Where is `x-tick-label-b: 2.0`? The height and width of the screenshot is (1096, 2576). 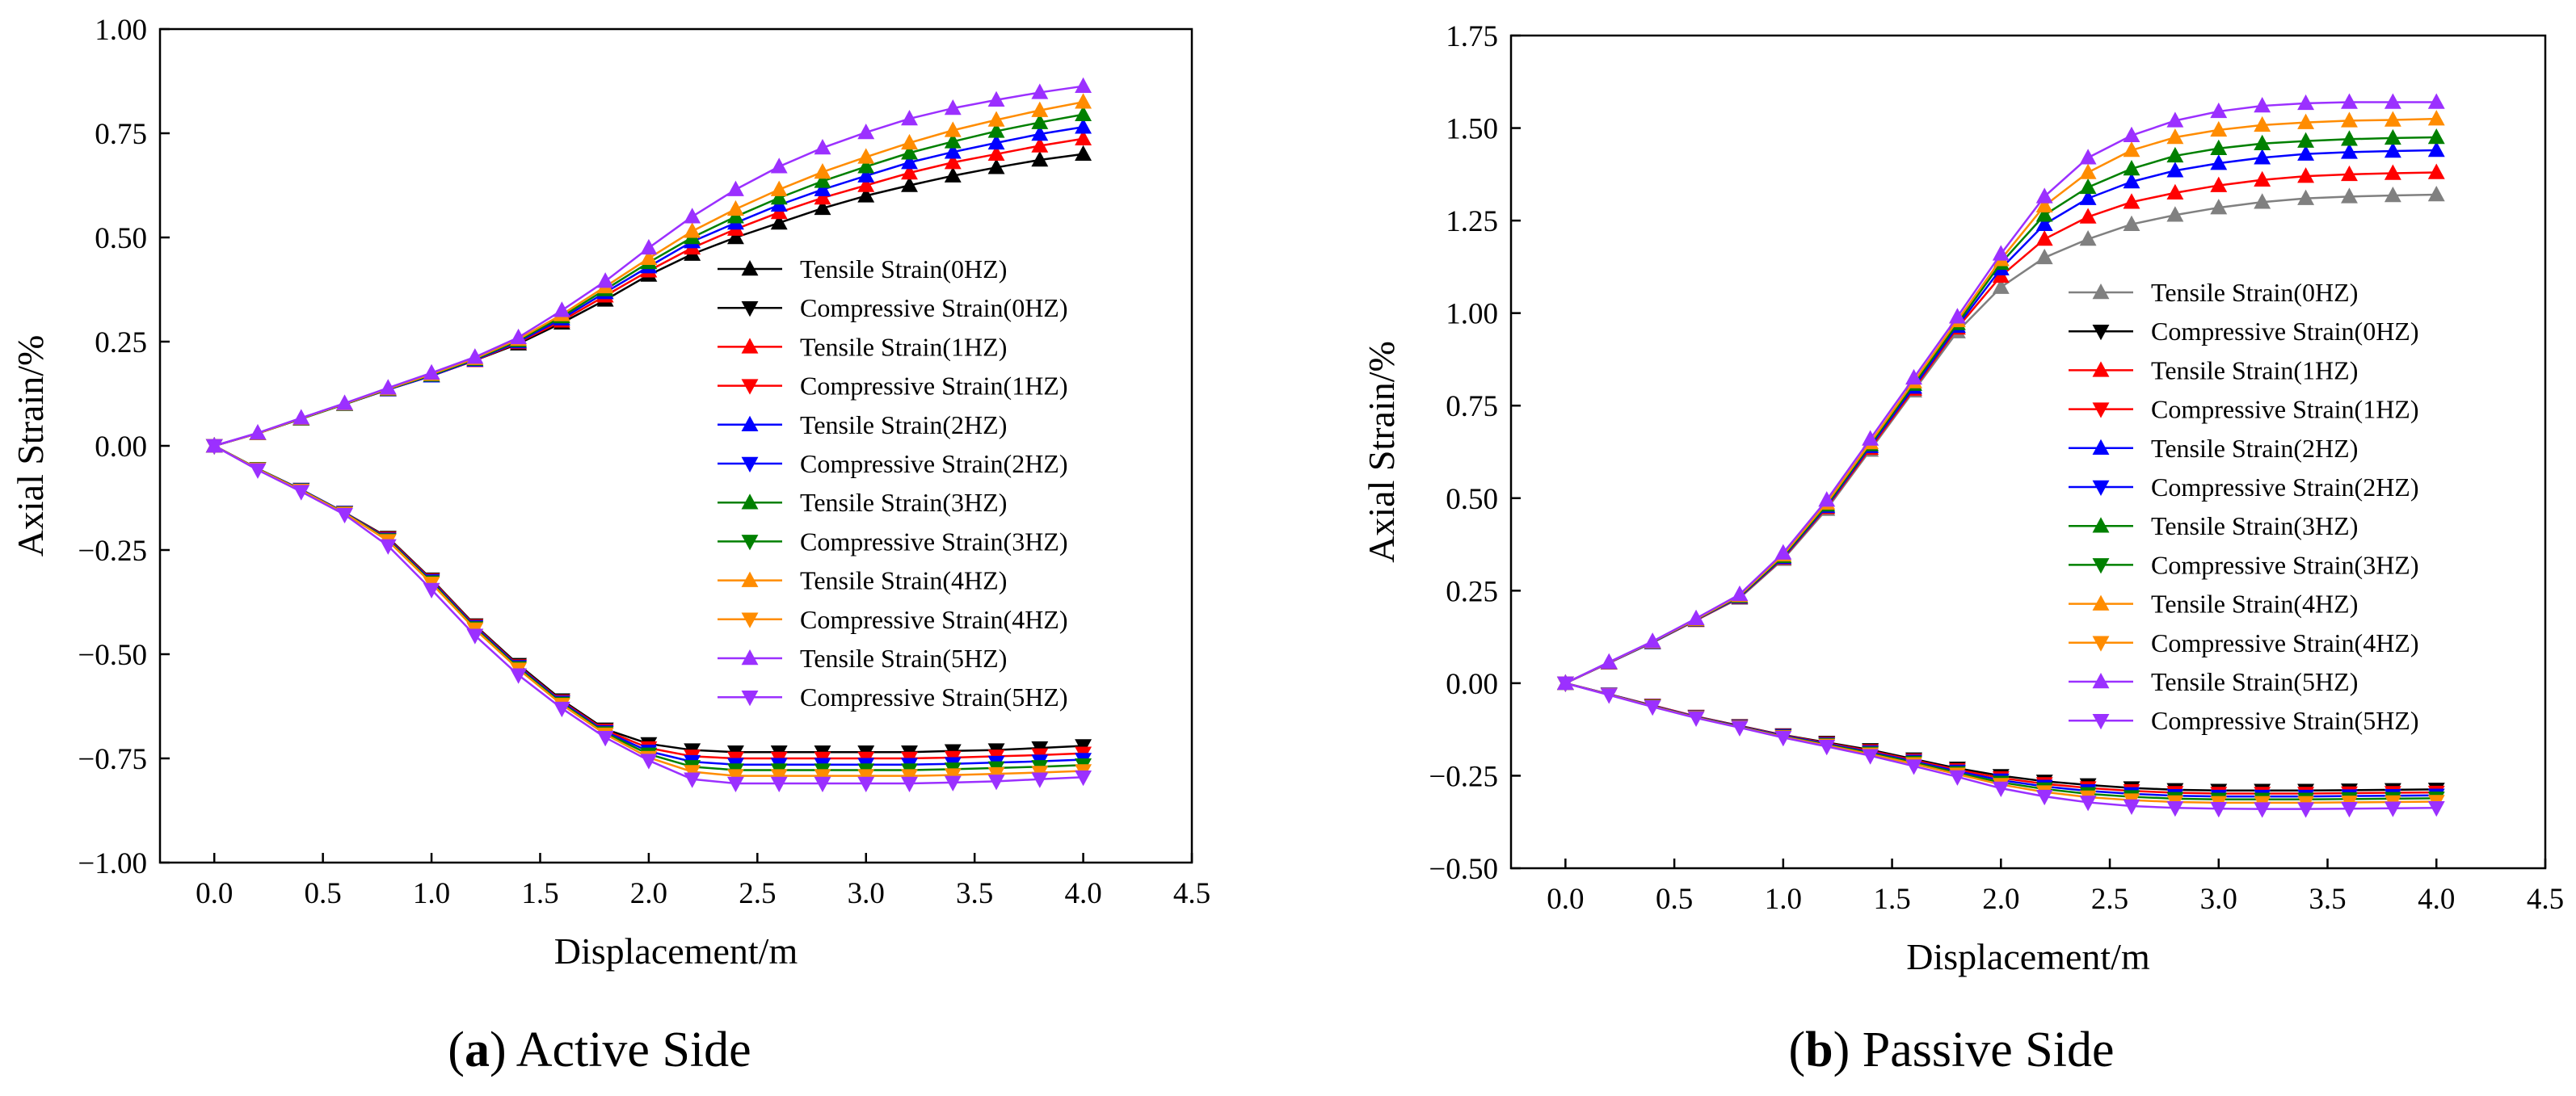 x-tick-label-b: 2.0 is located at coordinates (2000, 899).